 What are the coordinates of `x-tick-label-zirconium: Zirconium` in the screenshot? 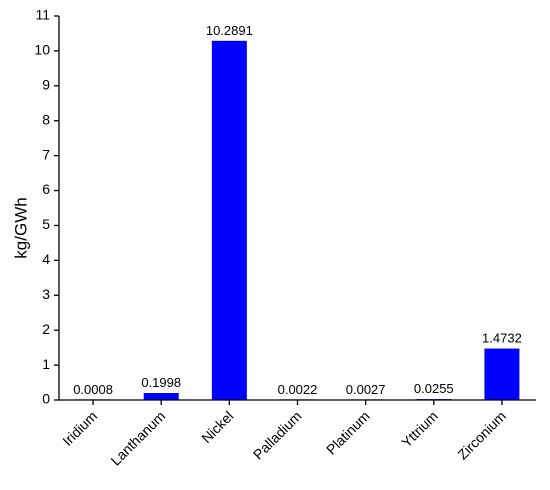 It's located at (481, 435).